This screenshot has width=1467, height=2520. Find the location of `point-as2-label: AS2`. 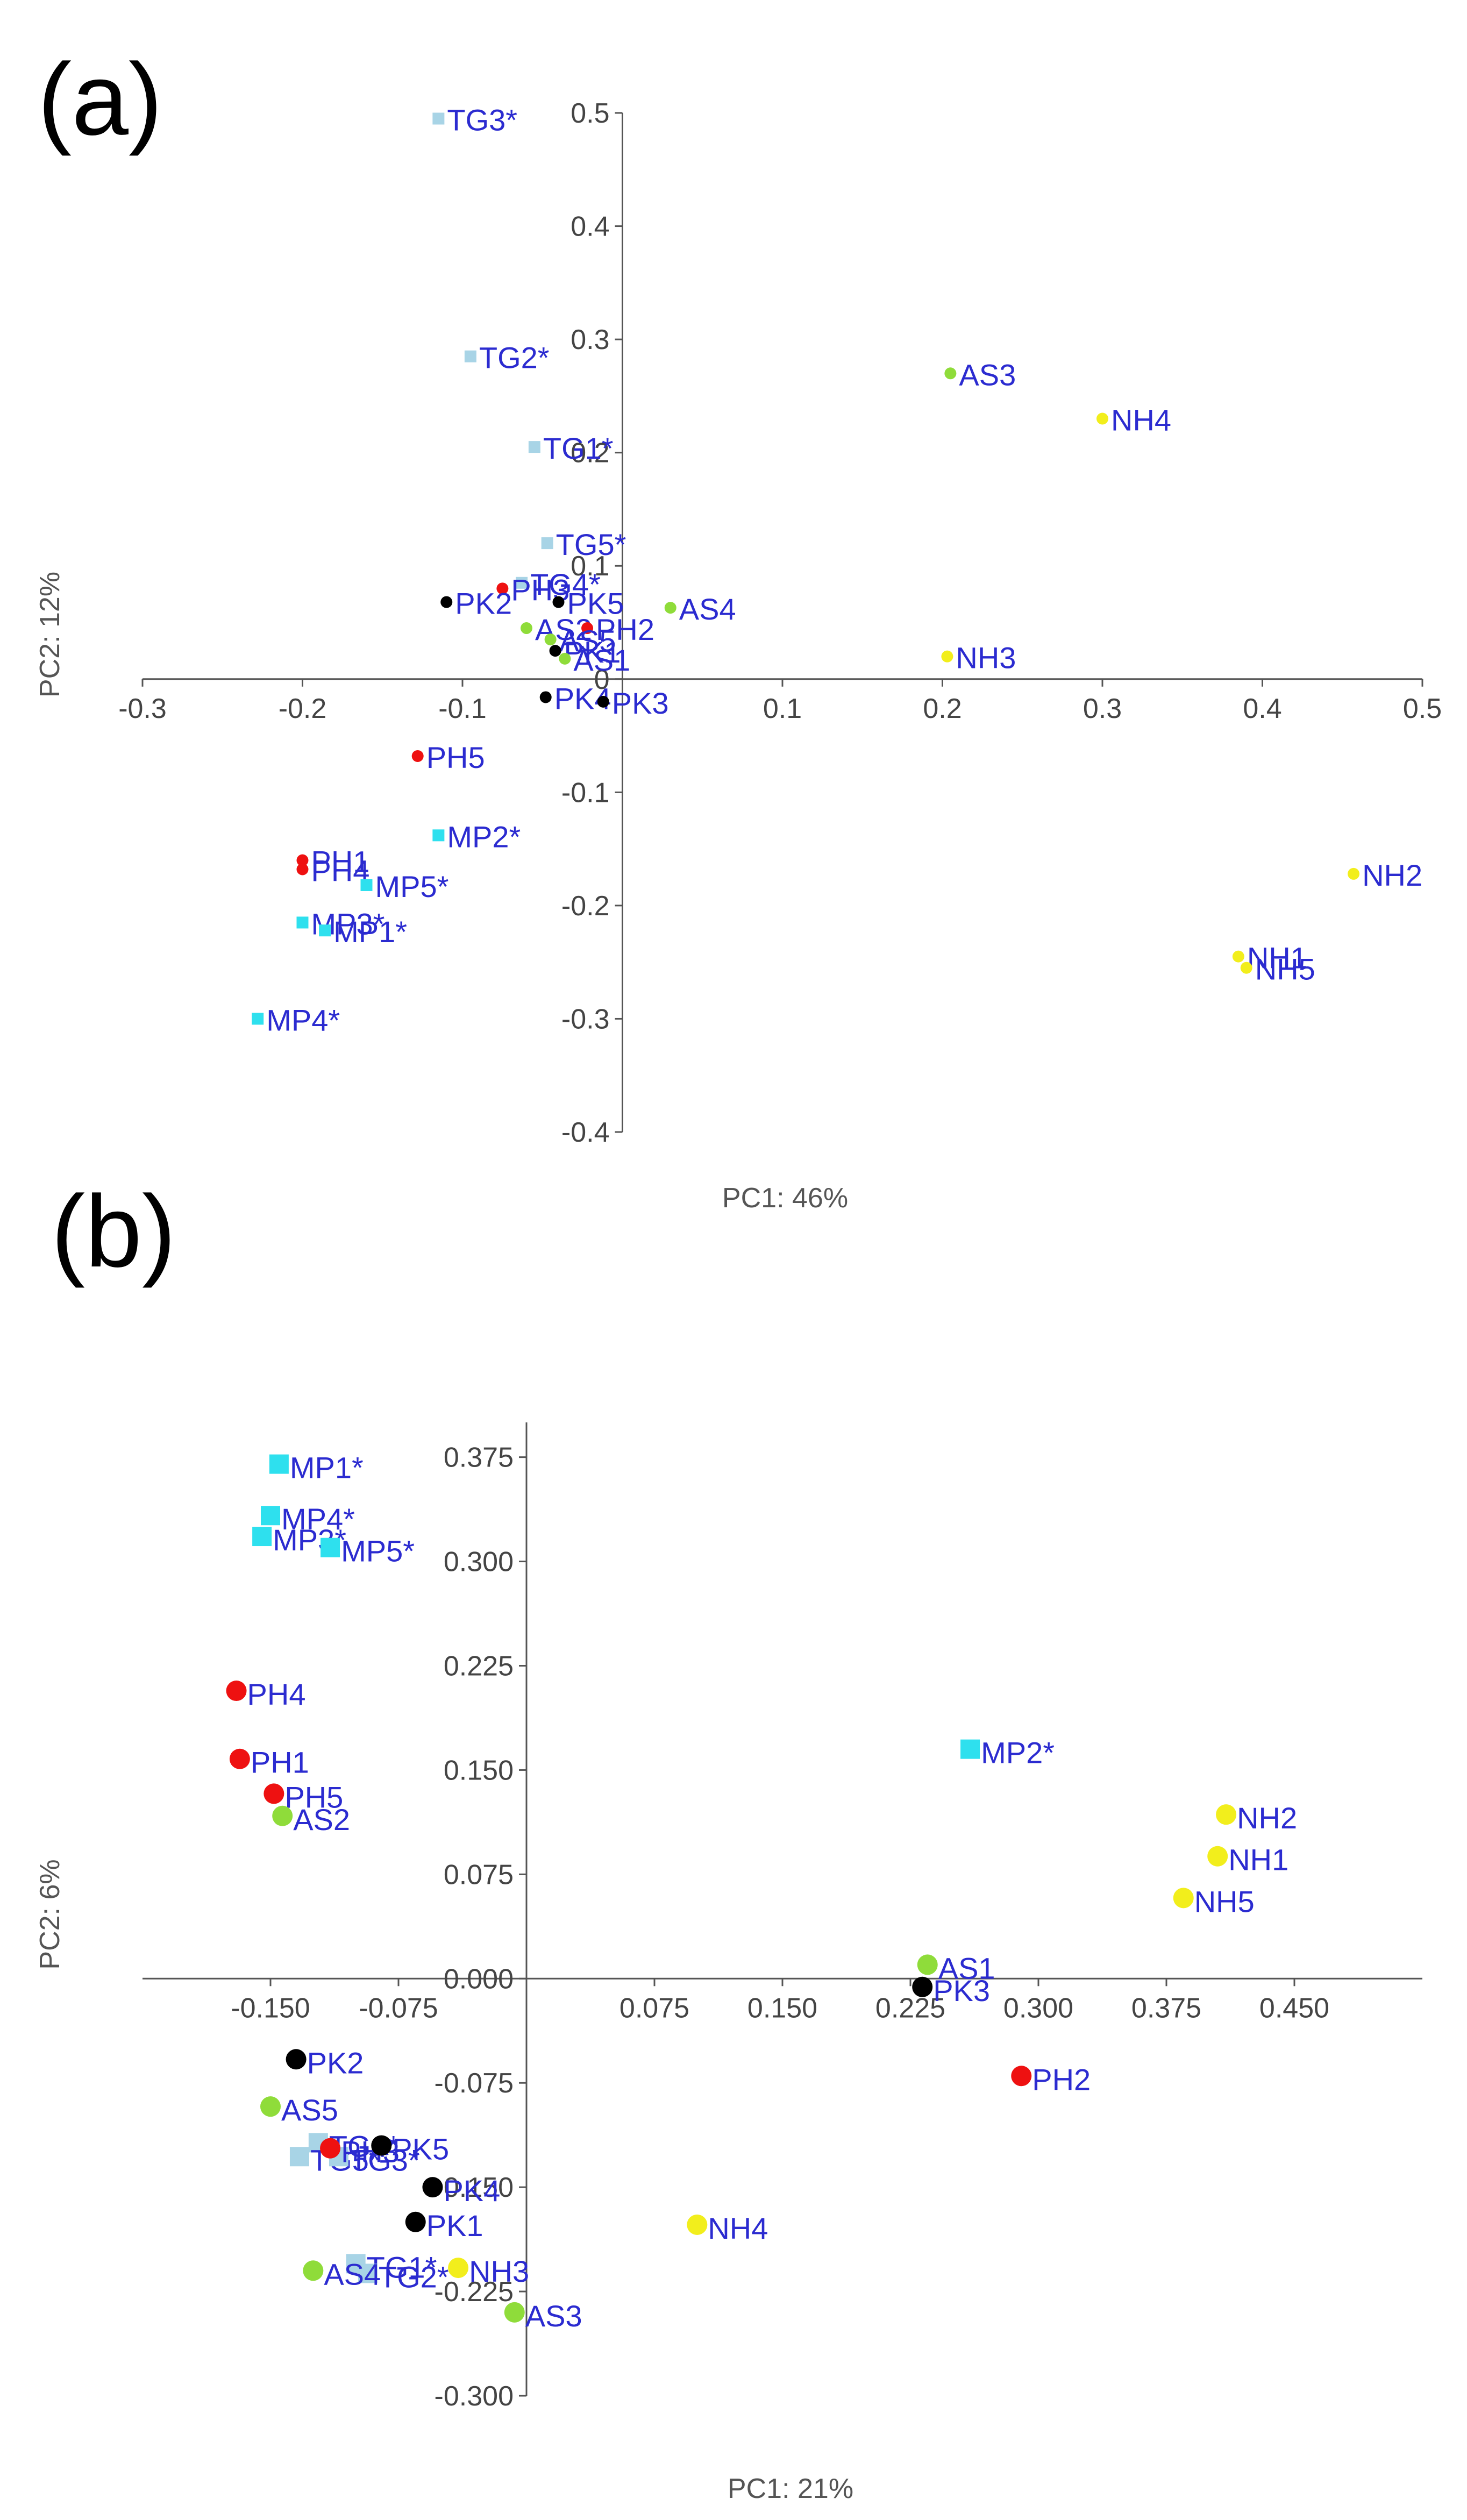

point-as2-label: AS2 is located at coordinates (321, 1819).